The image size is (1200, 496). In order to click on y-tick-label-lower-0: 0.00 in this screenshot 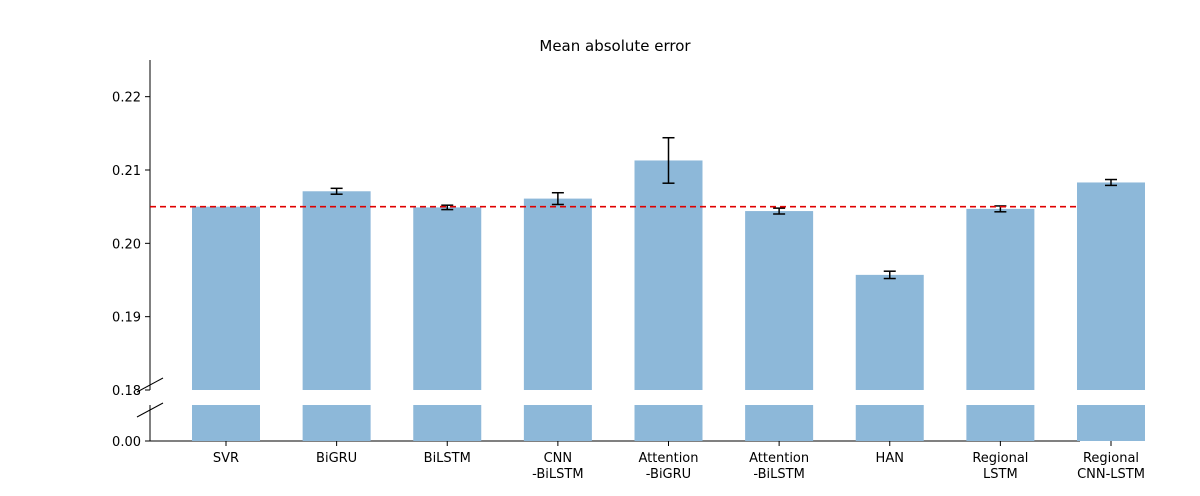, I will do `click(126, 442)`.